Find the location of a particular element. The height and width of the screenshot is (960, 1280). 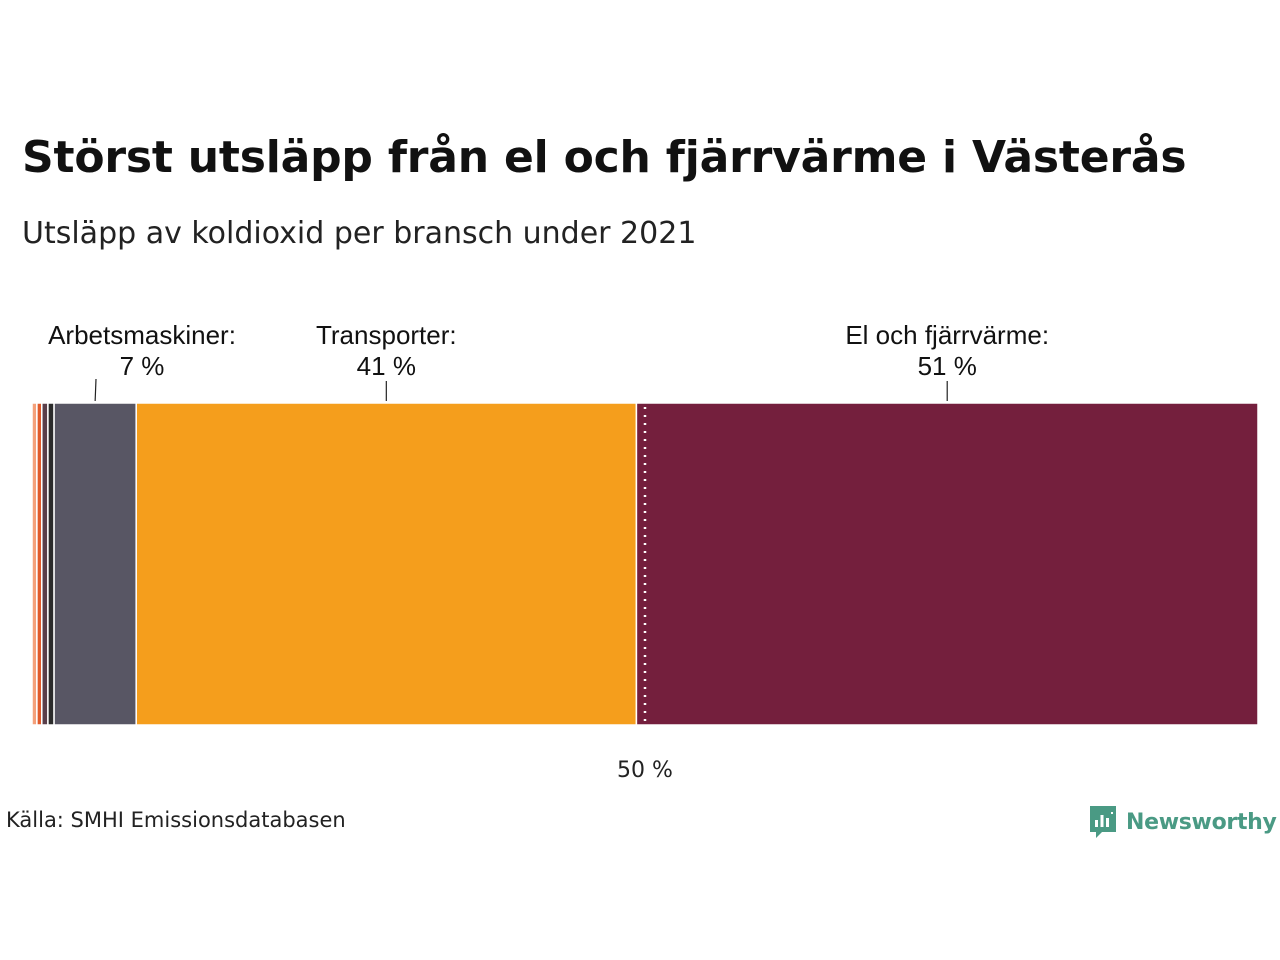

segment-value-label-5: 41 % is located at coordinates (386, 366).